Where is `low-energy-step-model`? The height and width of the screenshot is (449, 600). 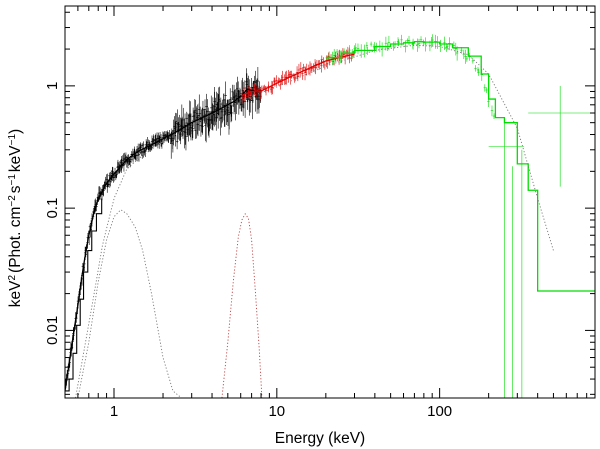
low-energy-step-model is located at coordinates (84, 295).